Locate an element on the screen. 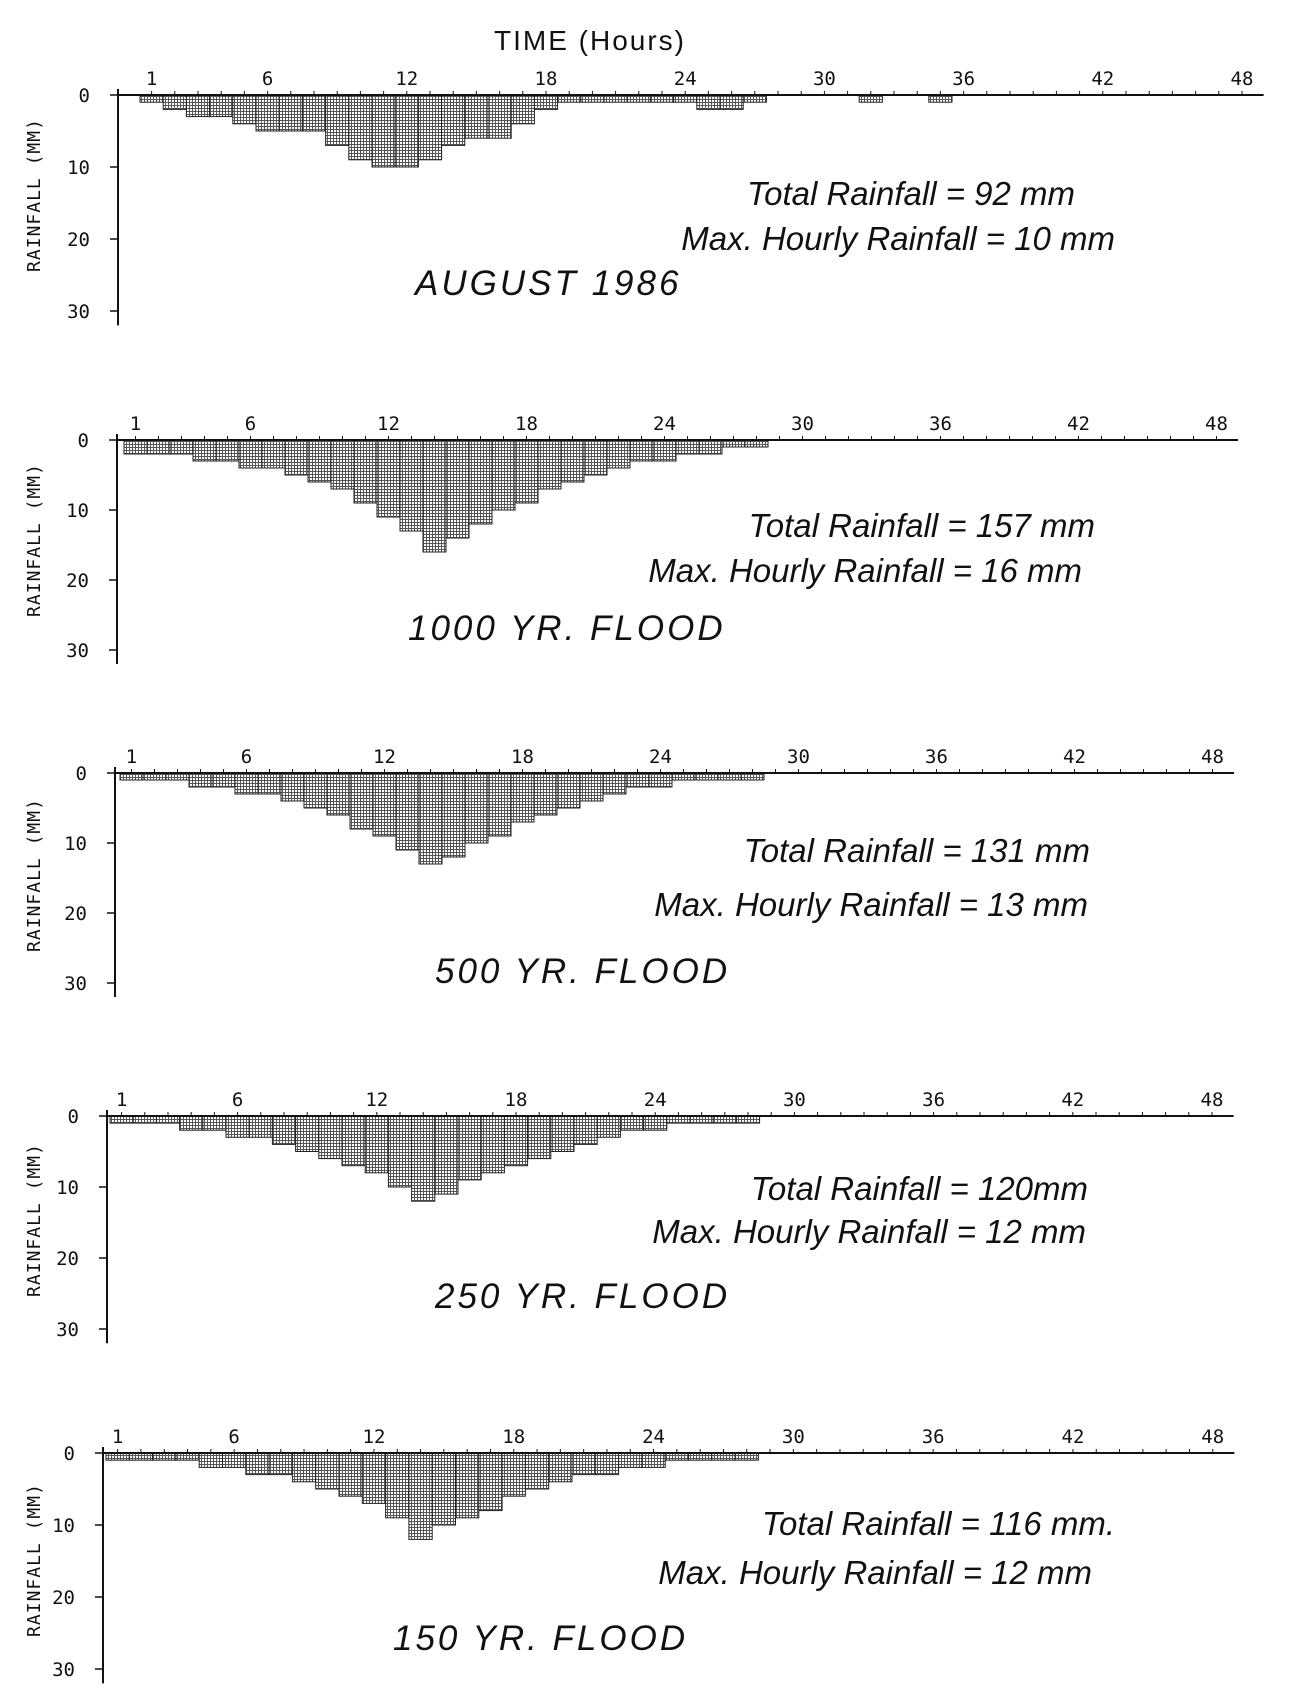  total-rainfall-note: Total Rainfall = 157 mm is located at coordinates (922, 525).